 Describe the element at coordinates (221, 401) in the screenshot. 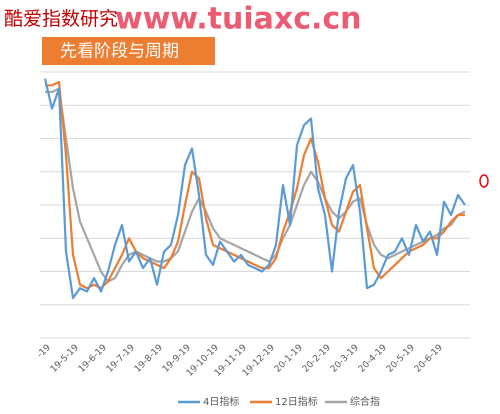

I see `legend-label: 4日指标` at that location.